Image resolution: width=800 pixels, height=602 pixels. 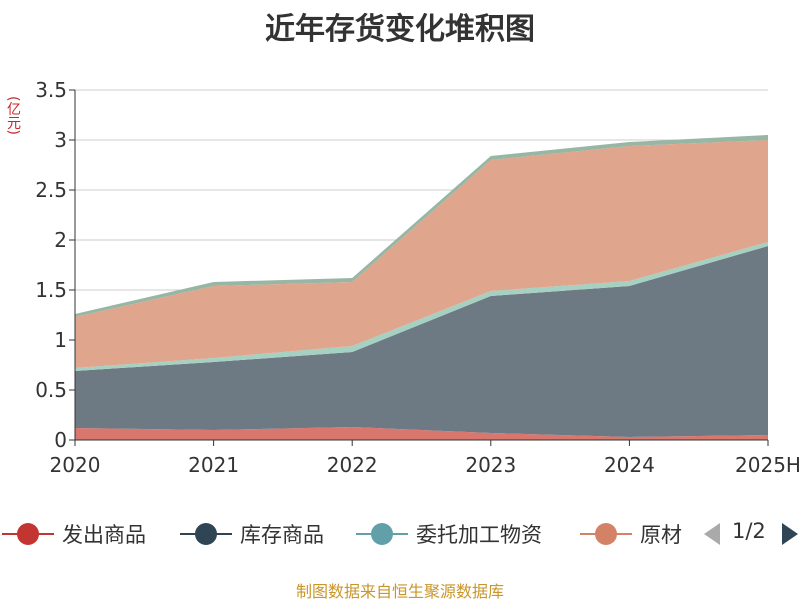 What do you see at coordinates (51, 390) in the screenshot?
I see `y-tick-label: 0.5` at bounding box center [51, 390].